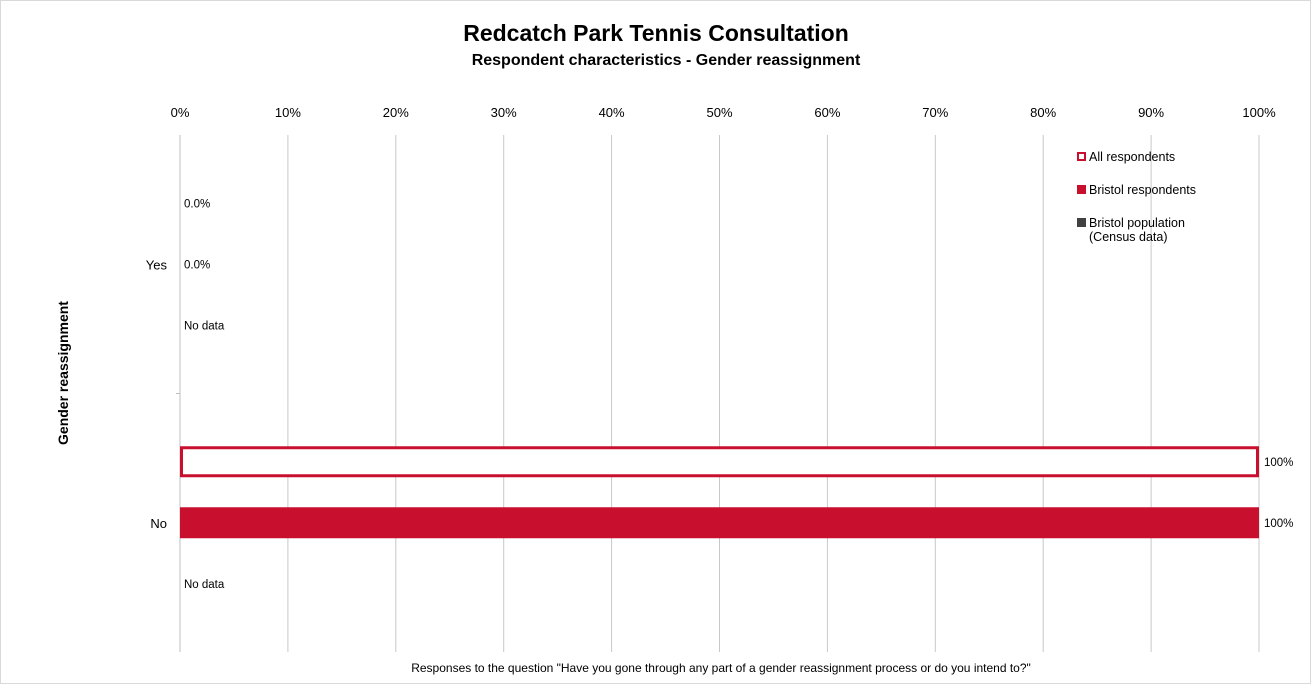  What do you see at coordinates (158, 523) in the screenshot?
I see `category-label: No` at bounding box center [158, 523].